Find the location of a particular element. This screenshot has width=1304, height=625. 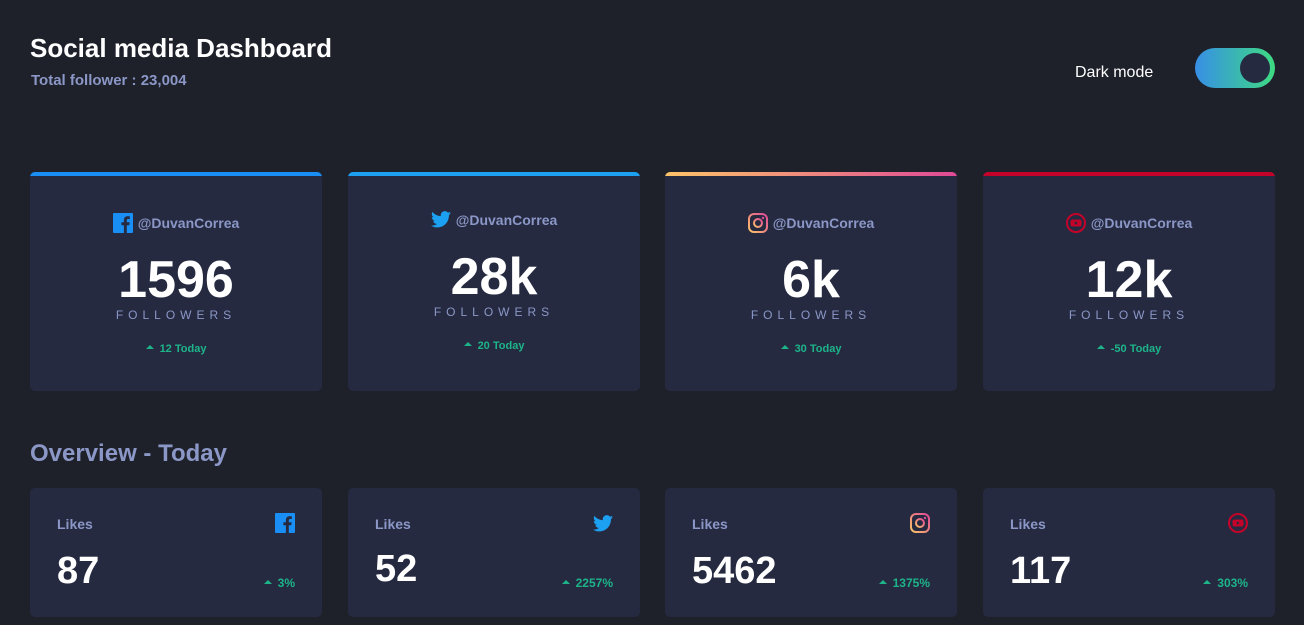

metric-value: 52 is located at coordinates (396, 569).